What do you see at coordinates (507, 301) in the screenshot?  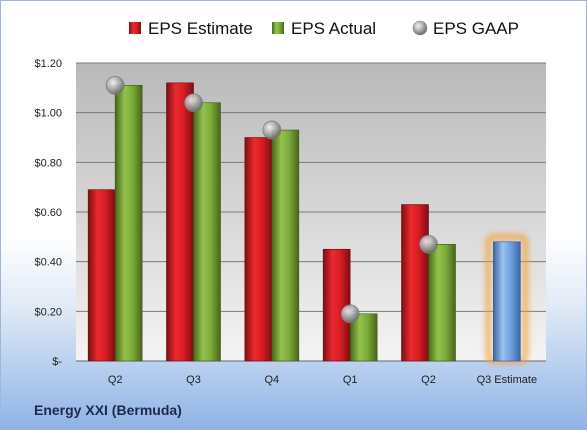 I see `bar-forecast` at bounding box center [507, 301].